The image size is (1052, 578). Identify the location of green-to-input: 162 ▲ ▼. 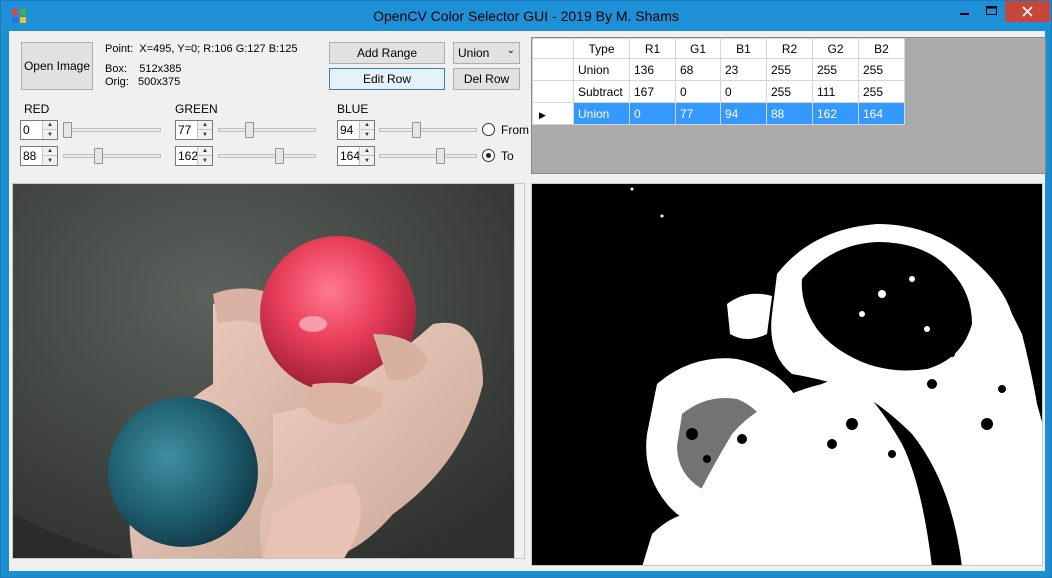
(194, 156).